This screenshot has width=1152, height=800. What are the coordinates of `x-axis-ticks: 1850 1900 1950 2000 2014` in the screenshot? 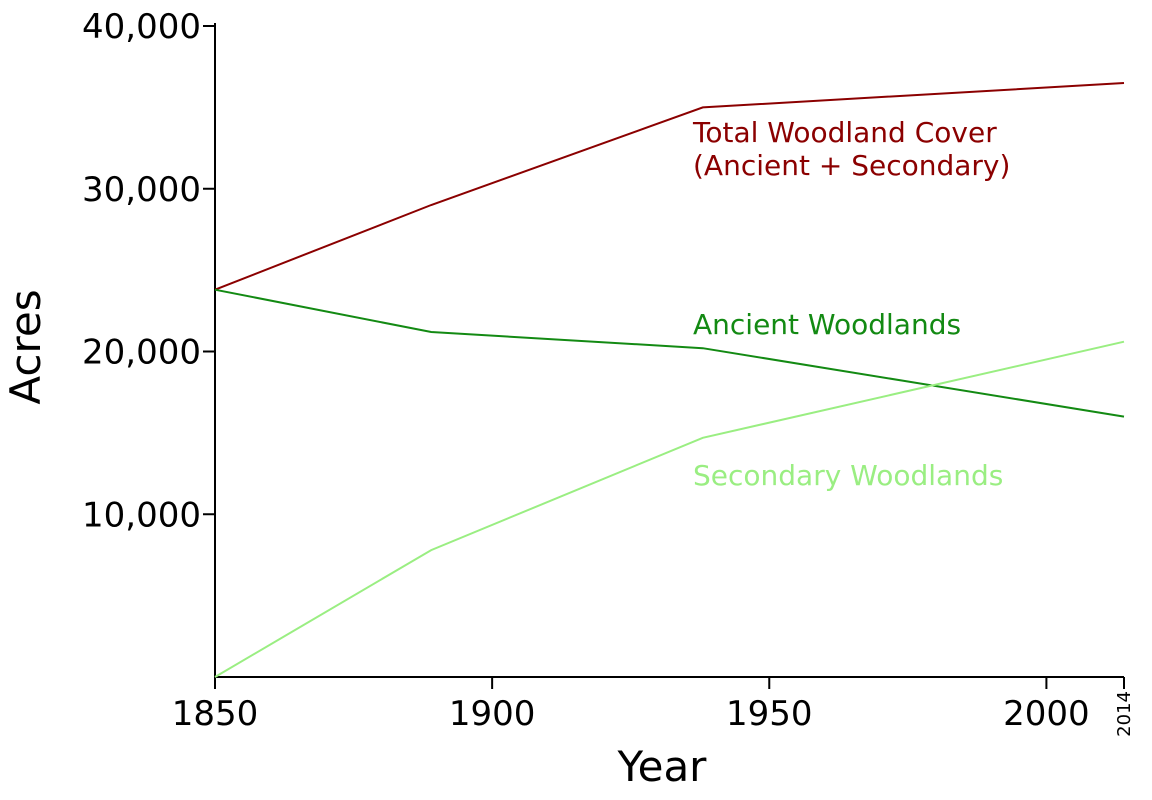 It's located at (653, 707).